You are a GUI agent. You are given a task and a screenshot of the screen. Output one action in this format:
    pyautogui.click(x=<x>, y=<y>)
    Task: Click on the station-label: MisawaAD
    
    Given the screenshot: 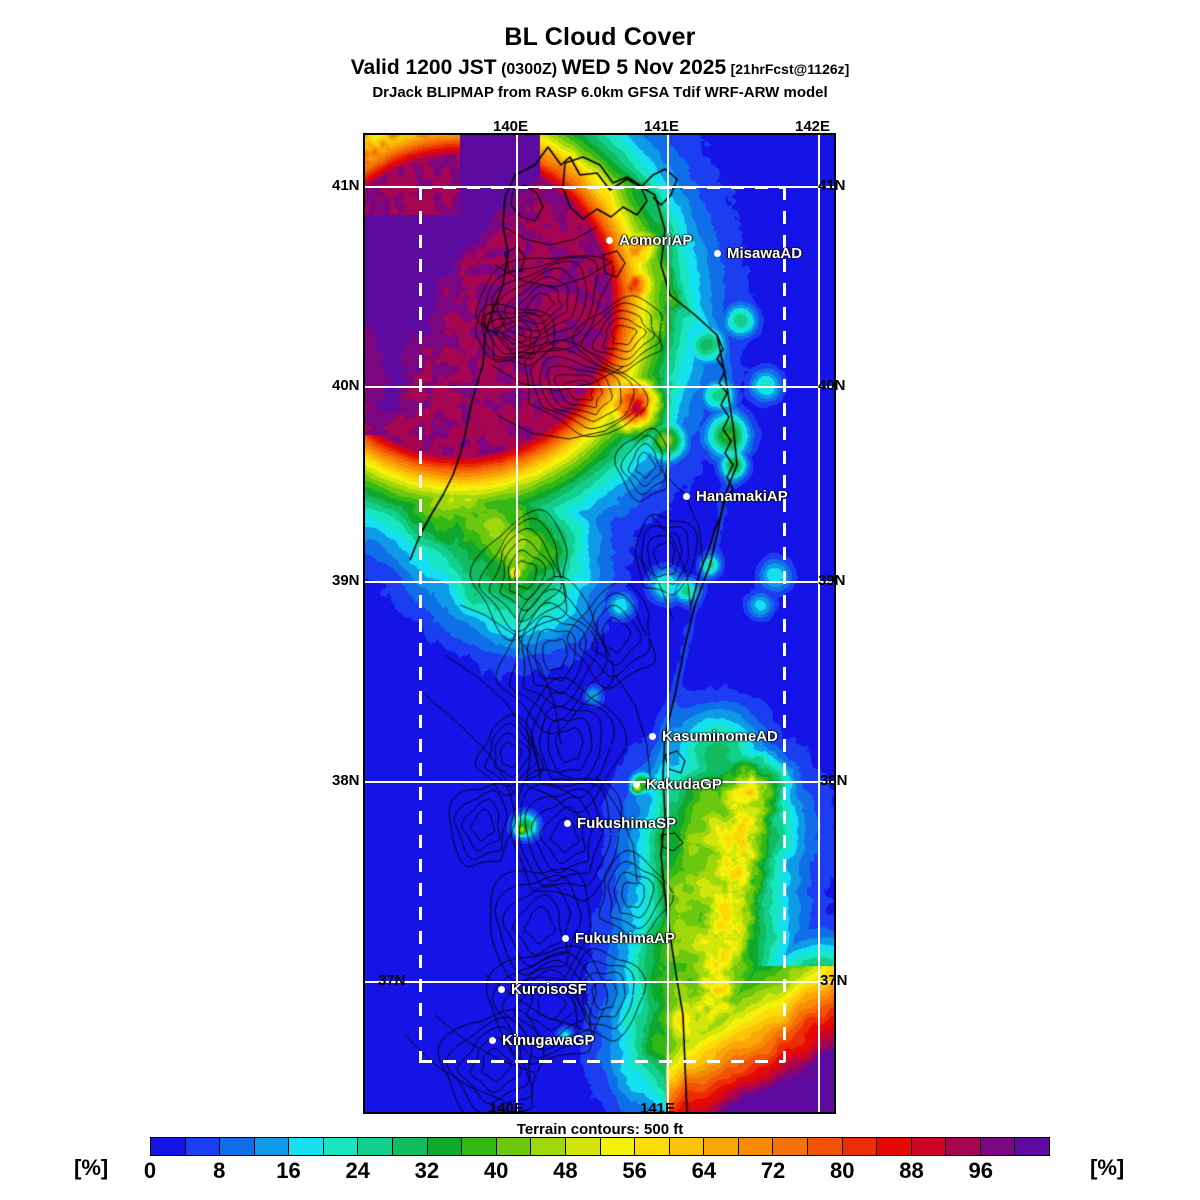 What is the action you would take?
    pyautogui.click(x=765, y=253)
    